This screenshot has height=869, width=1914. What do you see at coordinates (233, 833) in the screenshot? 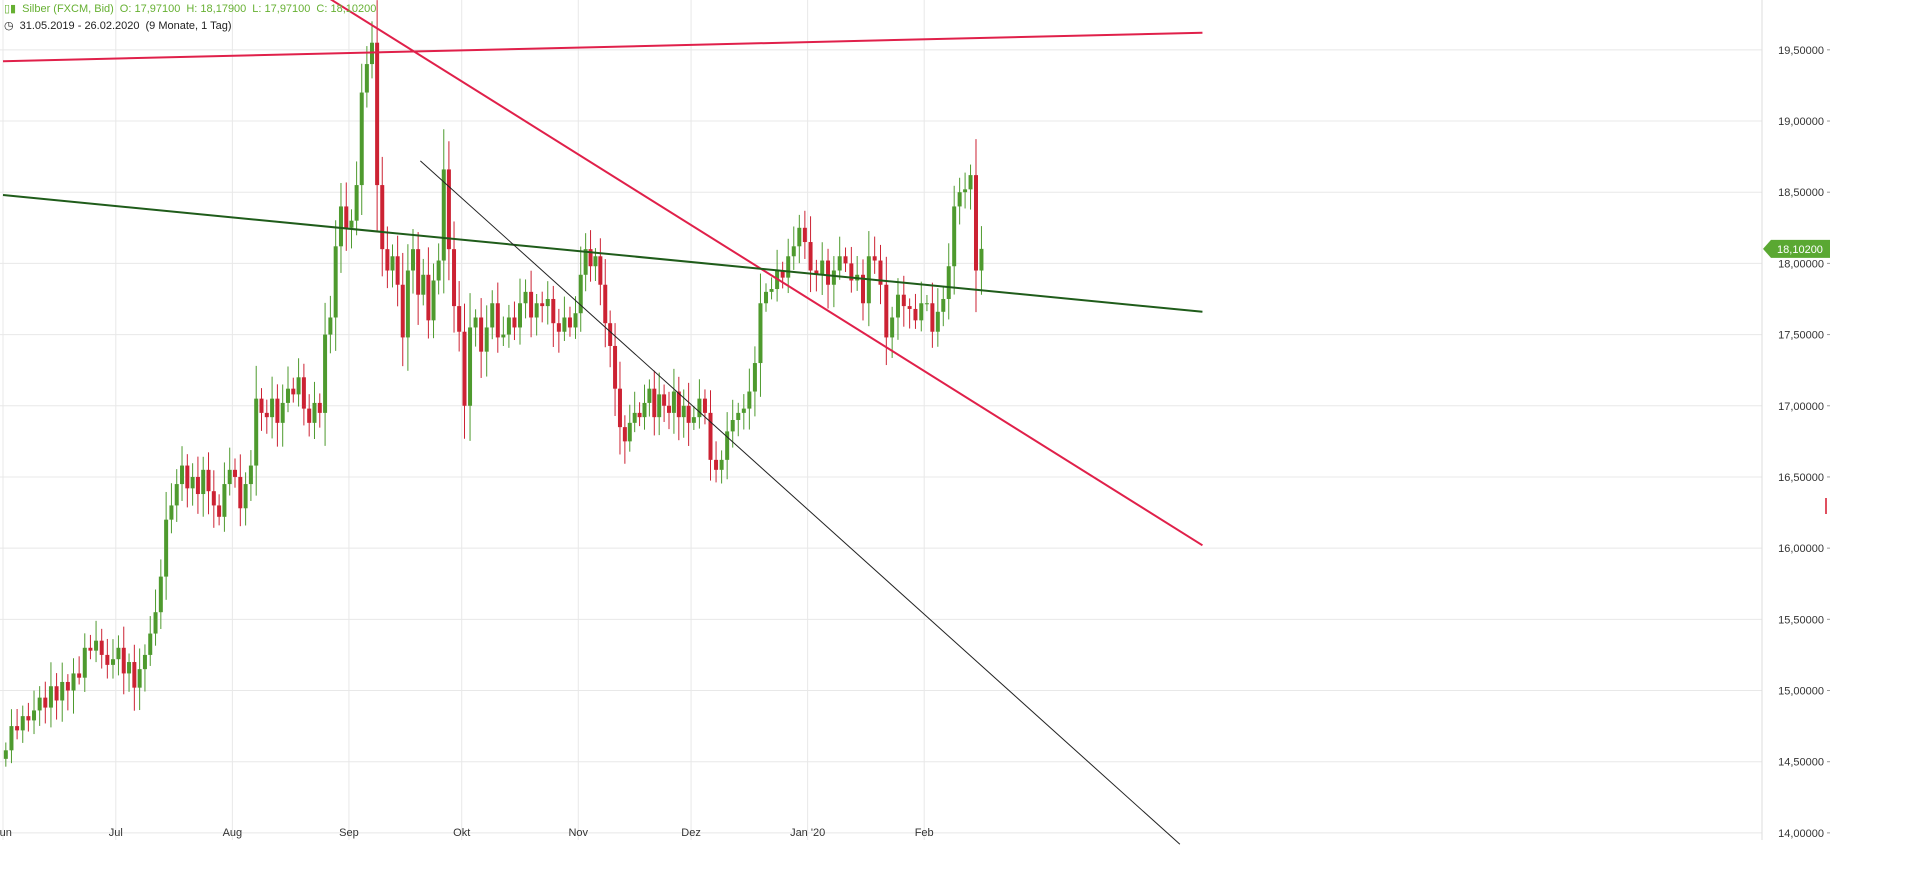
I see `x-tick-label: Aug` at bounding box center [233, 833].